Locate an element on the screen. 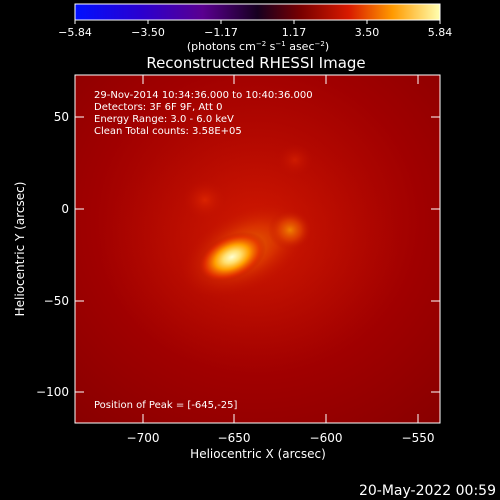  info-energy-range: Energy Range: 3.0 - 6.0 keV is located at coordinates (164, 119).